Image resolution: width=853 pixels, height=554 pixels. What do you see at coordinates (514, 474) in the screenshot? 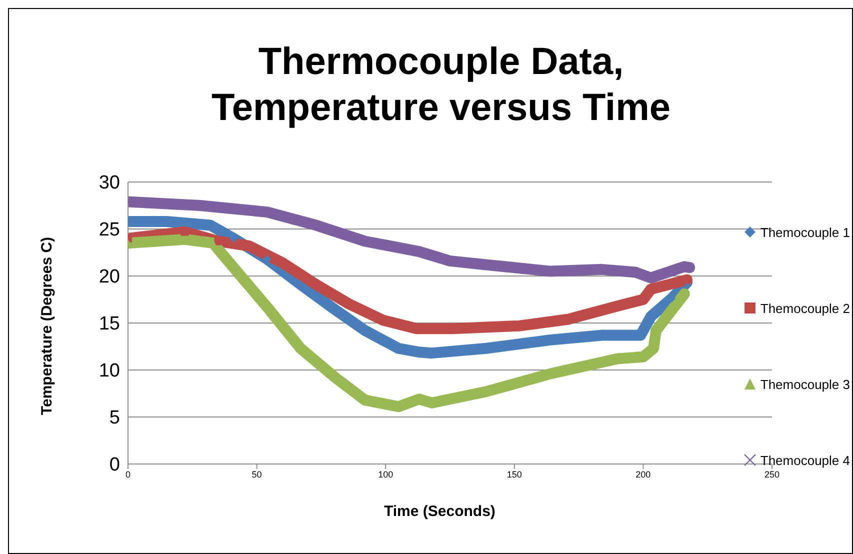
I see `x-tick-label: 150` at bounding box center [514, 474].